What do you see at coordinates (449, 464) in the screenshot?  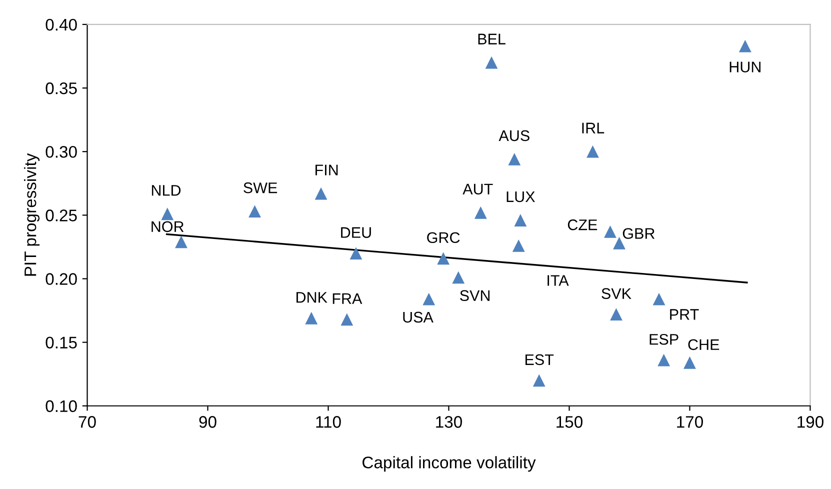 I see `x-axis-title: Capital income volatility` at bounding box center [449, 464].